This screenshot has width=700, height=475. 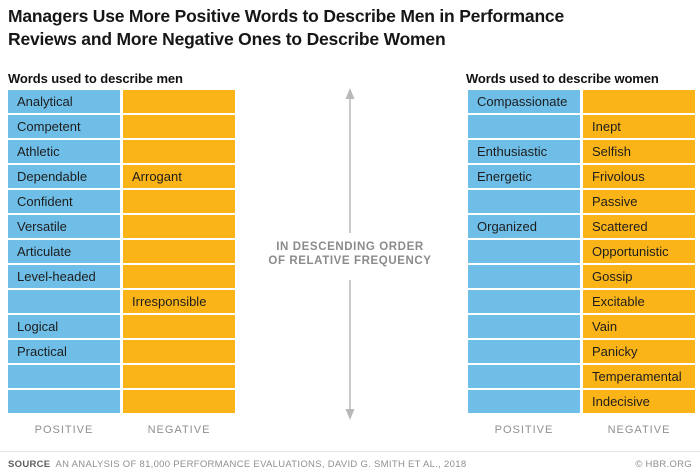 I want to click on positive-word-cell: Versatile, so click(x=64, y=226).